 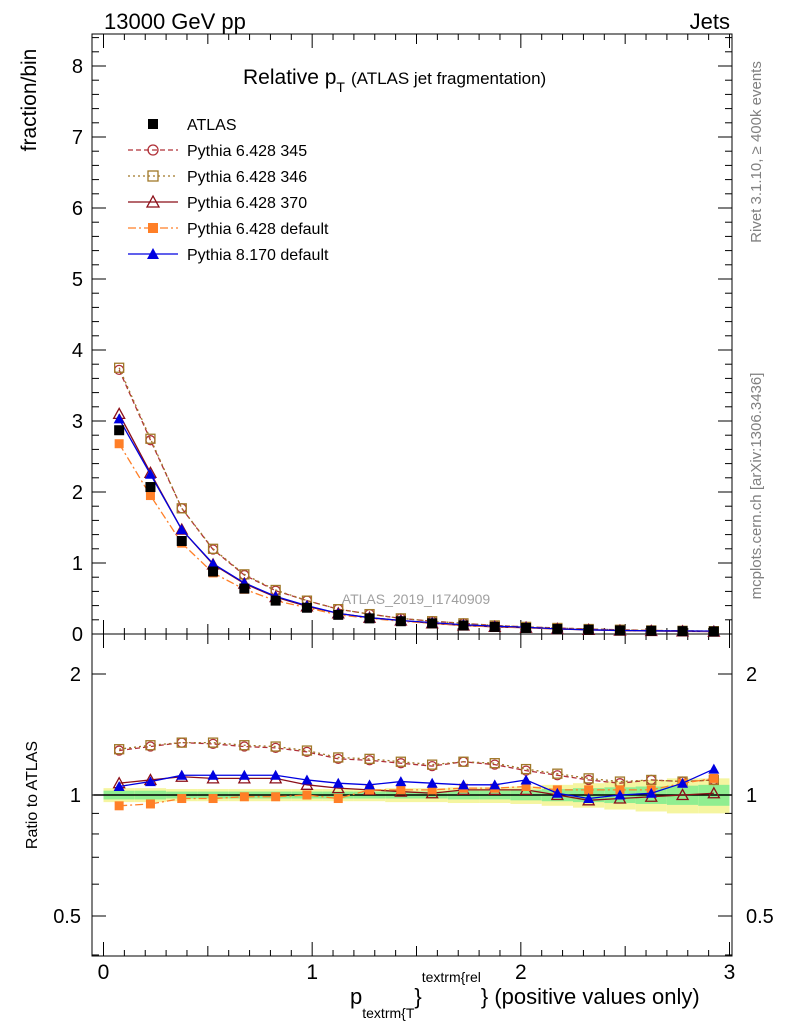 I want to click on analysis-watermark: ATLAS_2019_I1740909, so click(x=416, y=599).